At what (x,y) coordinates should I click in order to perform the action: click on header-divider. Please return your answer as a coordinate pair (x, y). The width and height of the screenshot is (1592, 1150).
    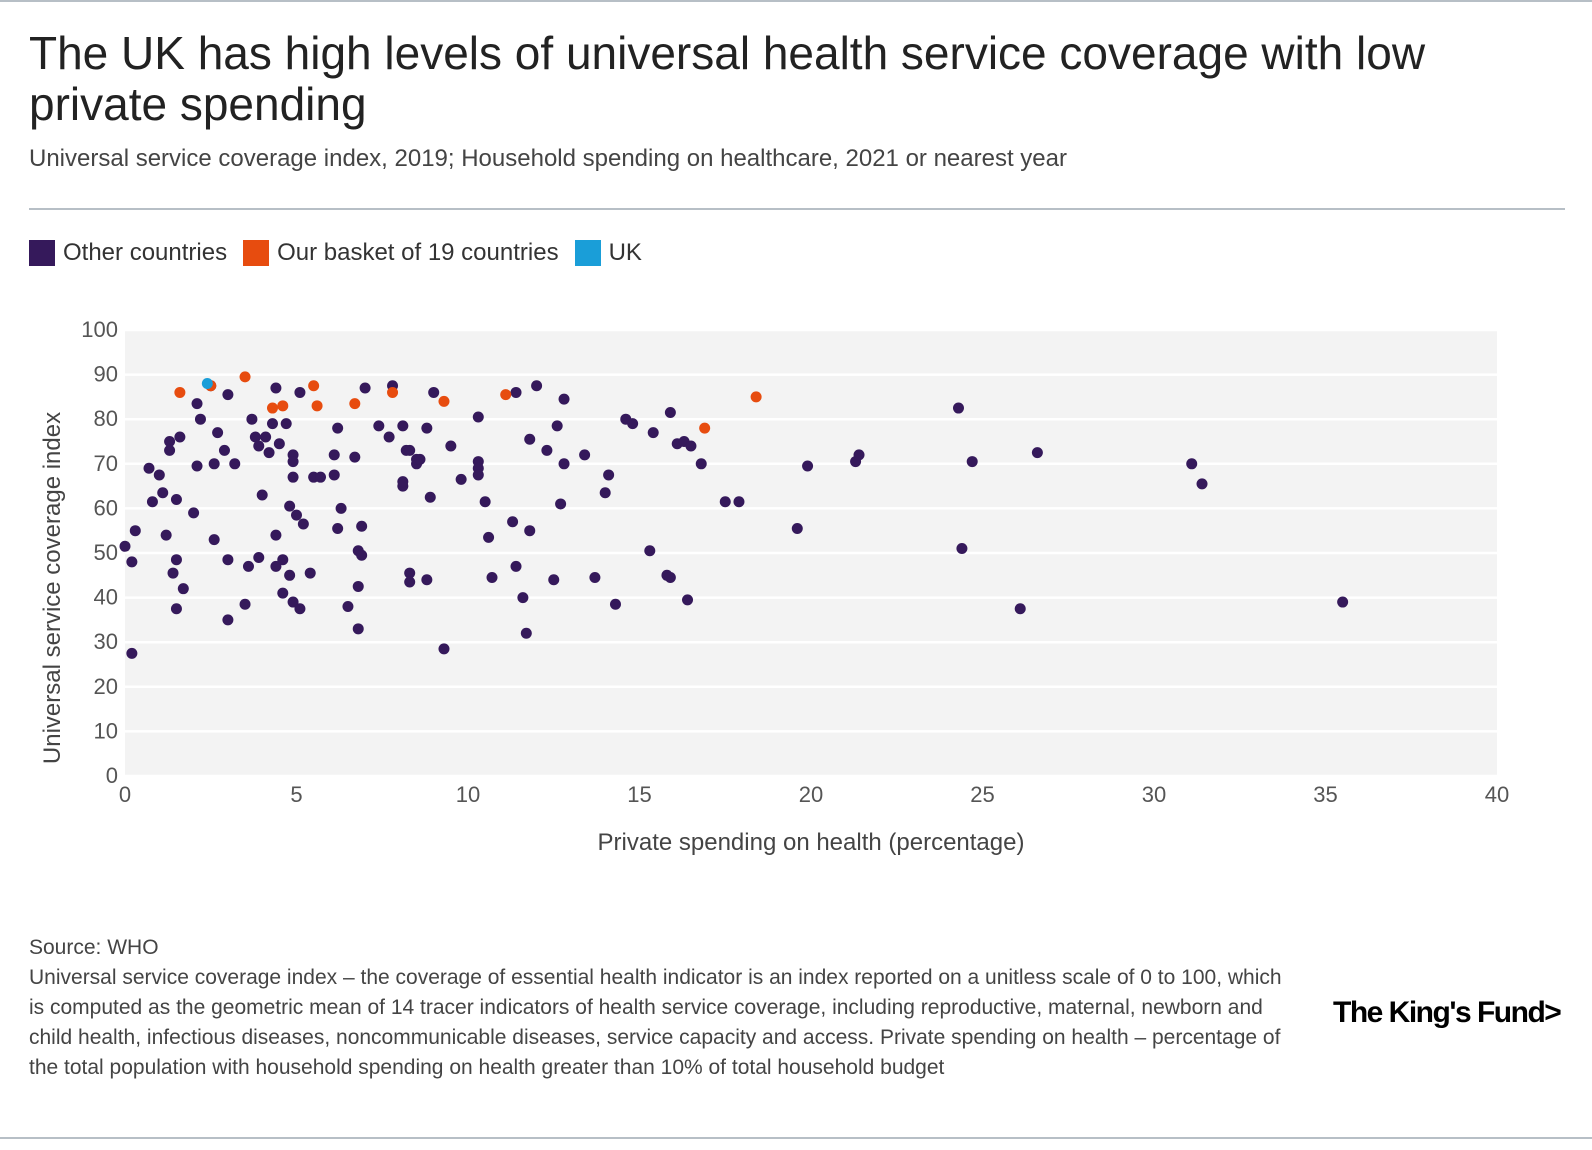
    Looking at the image, I should click on (797, 209).